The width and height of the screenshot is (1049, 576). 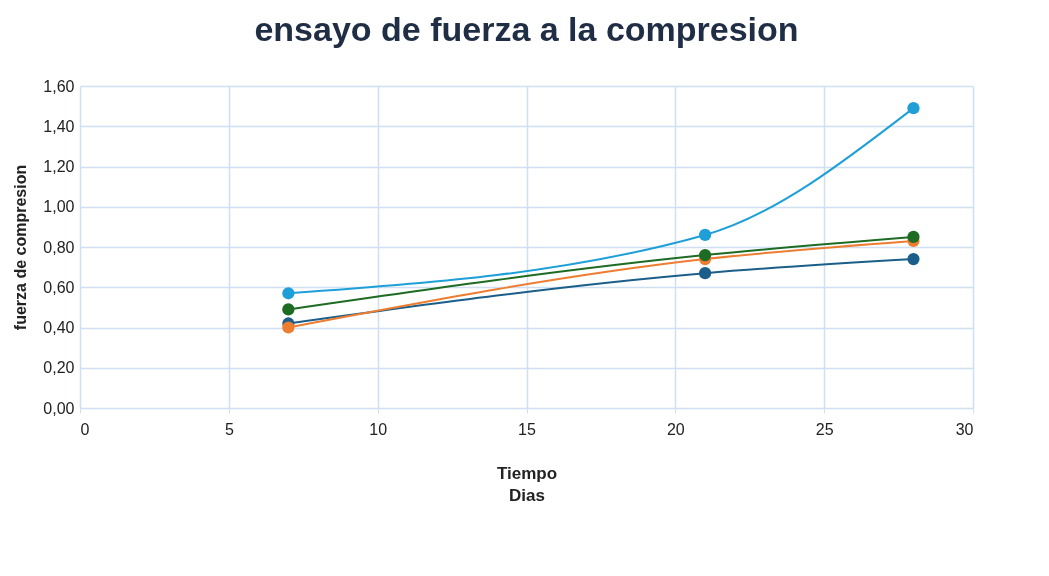 I want to click on x-tick-label: 10, so click(x=378, y=429).